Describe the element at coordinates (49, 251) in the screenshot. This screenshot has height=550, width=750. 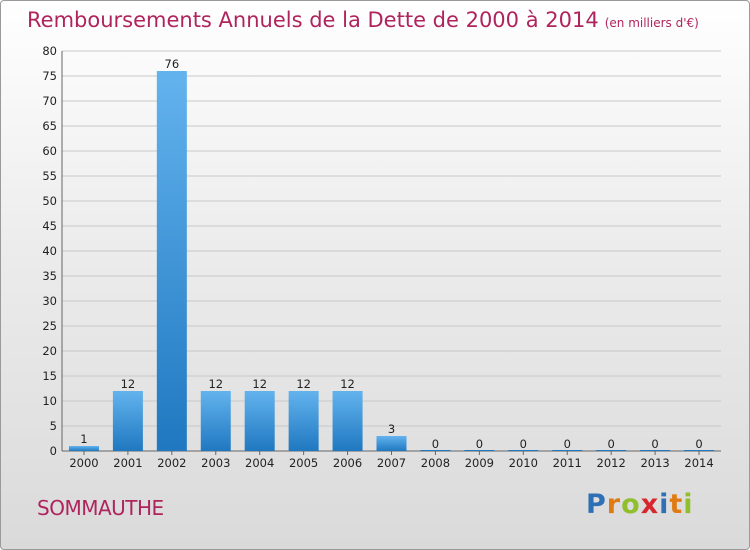
I see `y-tick-label: 40` at that location.